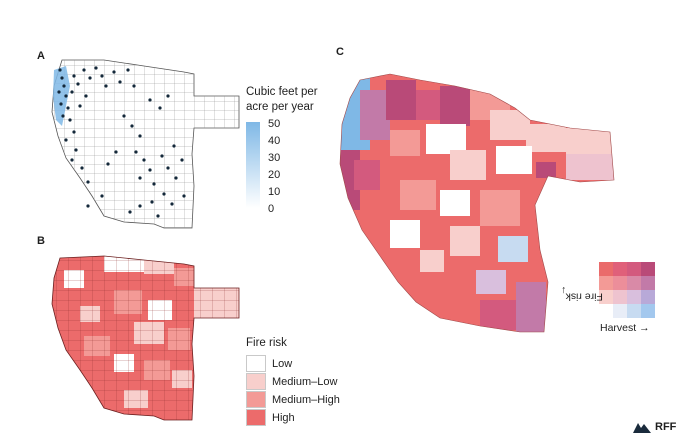 The width and height of the screenshot is (690, 438). I want to click on colorbar-title-line2: acre per year, so click(280, 107).